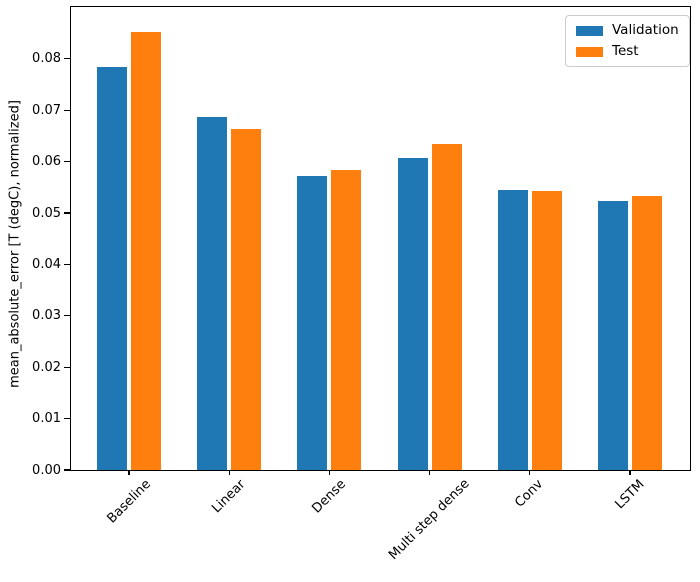 This screenshot has height=582, width=700. What do you see at coordinates (46, 419) in the screenshot?
I see `y-tick-label: 0.01` at bounding box center [46, 419].